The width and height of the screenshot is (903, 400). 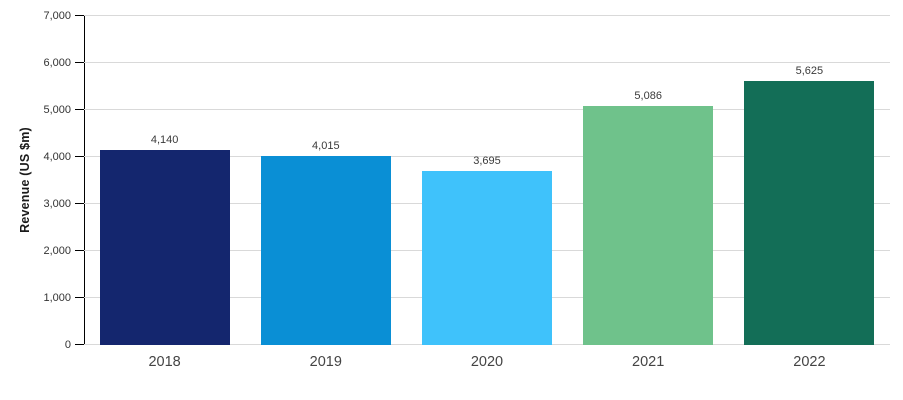 I want to click on x-tick-label-2020: 2020, so click(x=487, y=362).